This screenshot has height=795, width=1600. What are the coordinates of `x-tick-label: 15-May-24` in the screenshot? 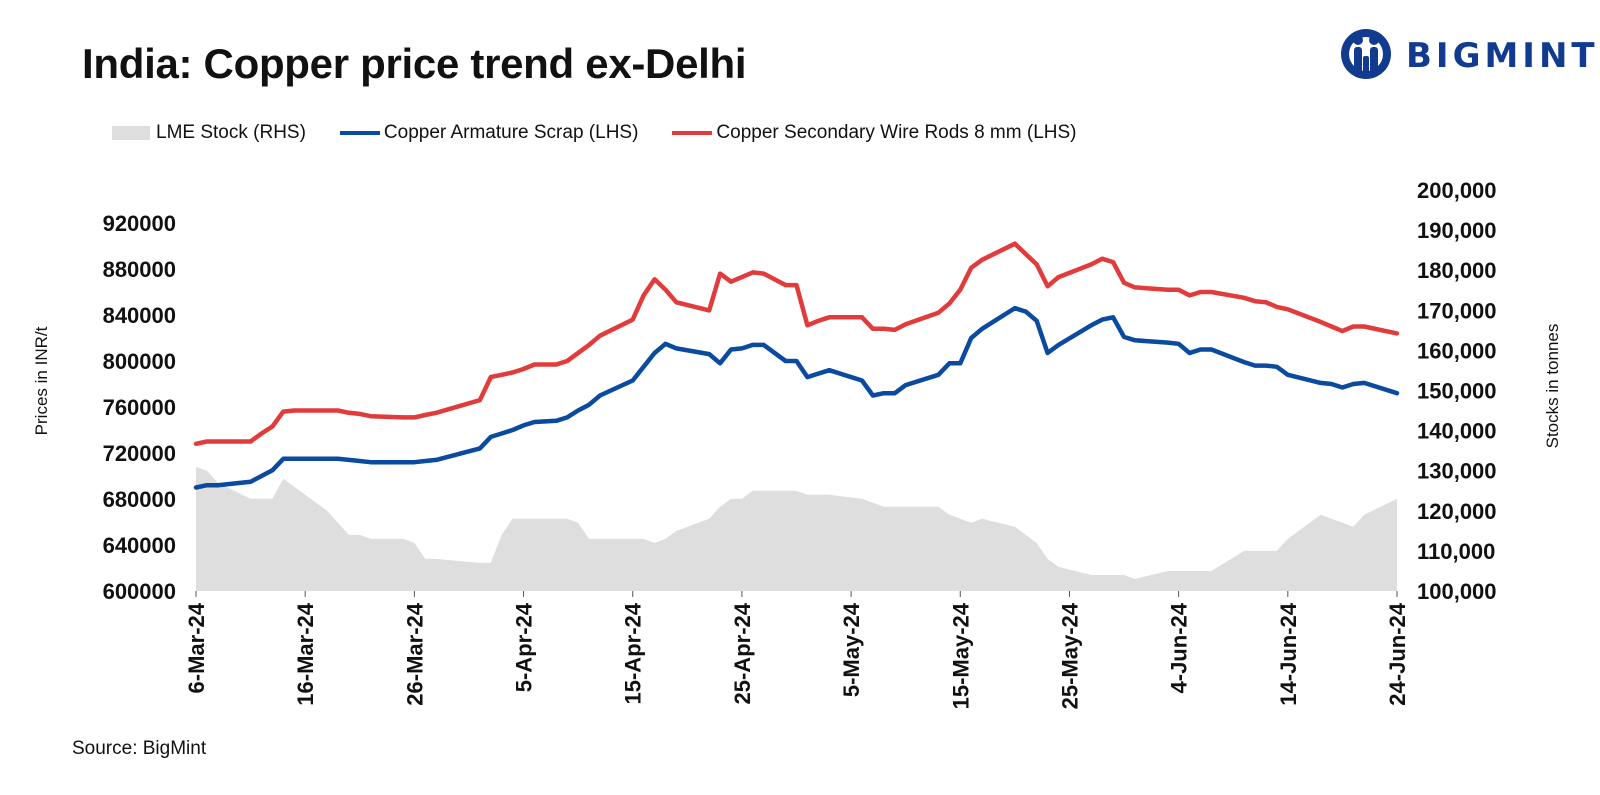 It's located at (960, 655).